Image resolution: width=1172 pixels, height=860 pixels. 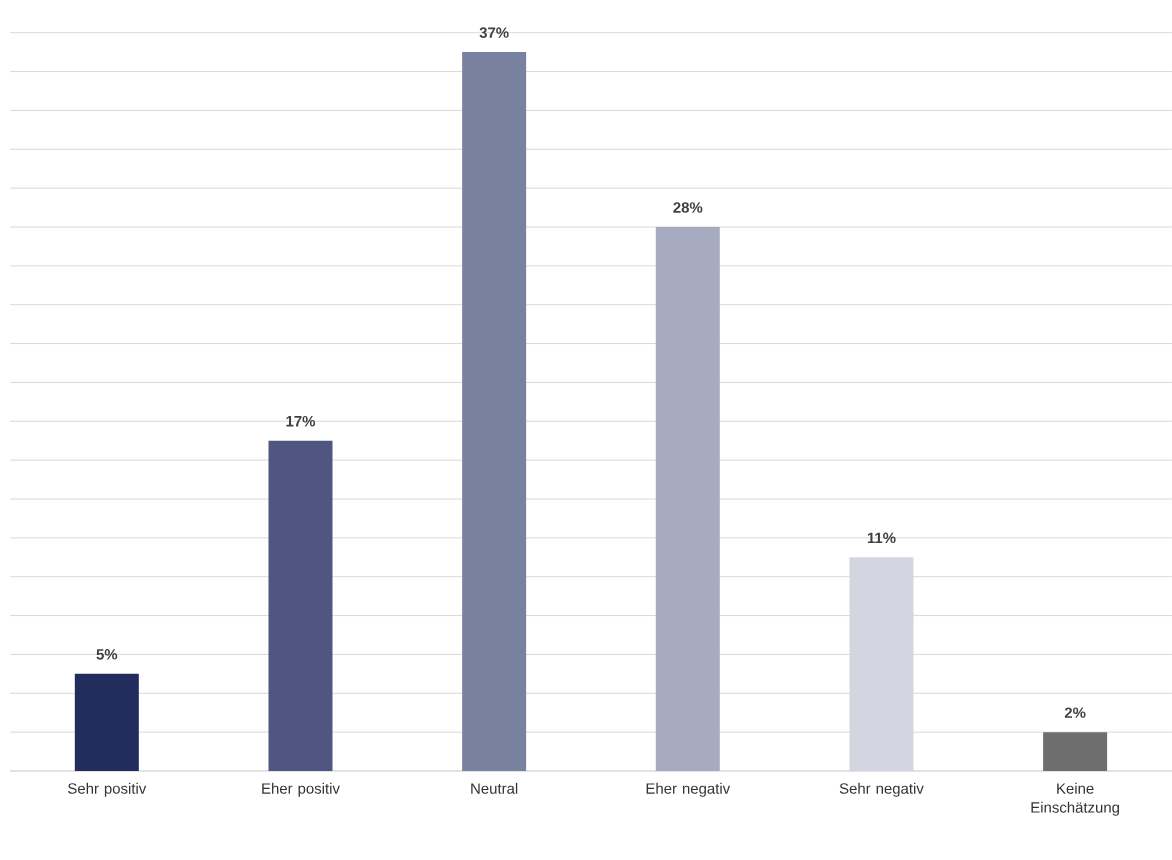 I want to click on x-tick-label: Neutral, so click(x=494, y=788).